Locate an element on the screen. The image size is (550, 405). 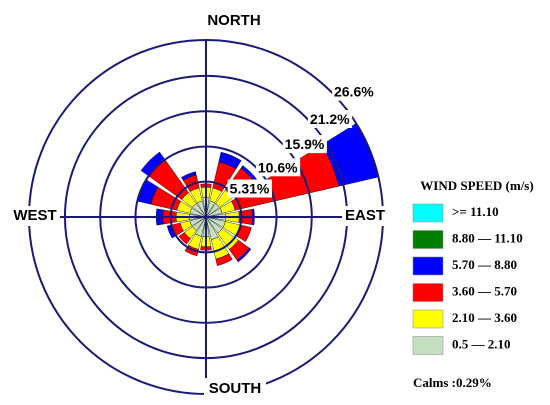
r-tick-label: 21.2% is located at coordinates (330, 119).